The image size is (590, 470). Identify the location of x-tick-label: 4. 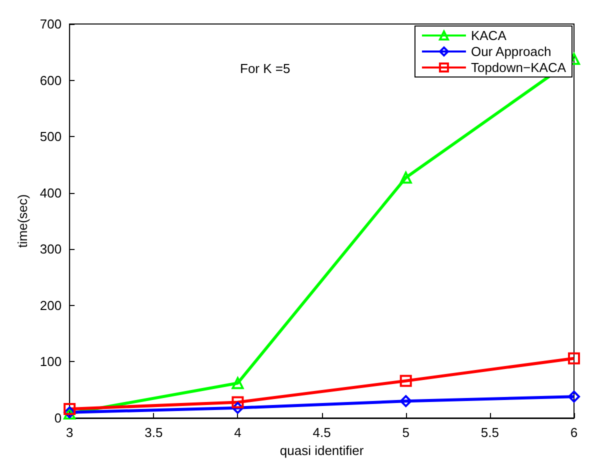
(238, 432).